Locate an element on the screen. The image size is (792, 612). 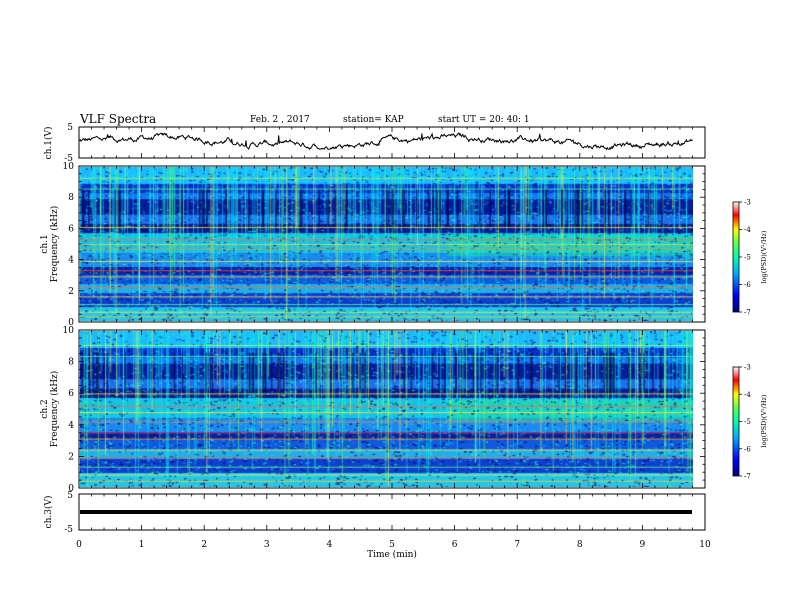
ch2-spectrogram-ylabel-channel: ch.2 is located at coordinates (45, 408).